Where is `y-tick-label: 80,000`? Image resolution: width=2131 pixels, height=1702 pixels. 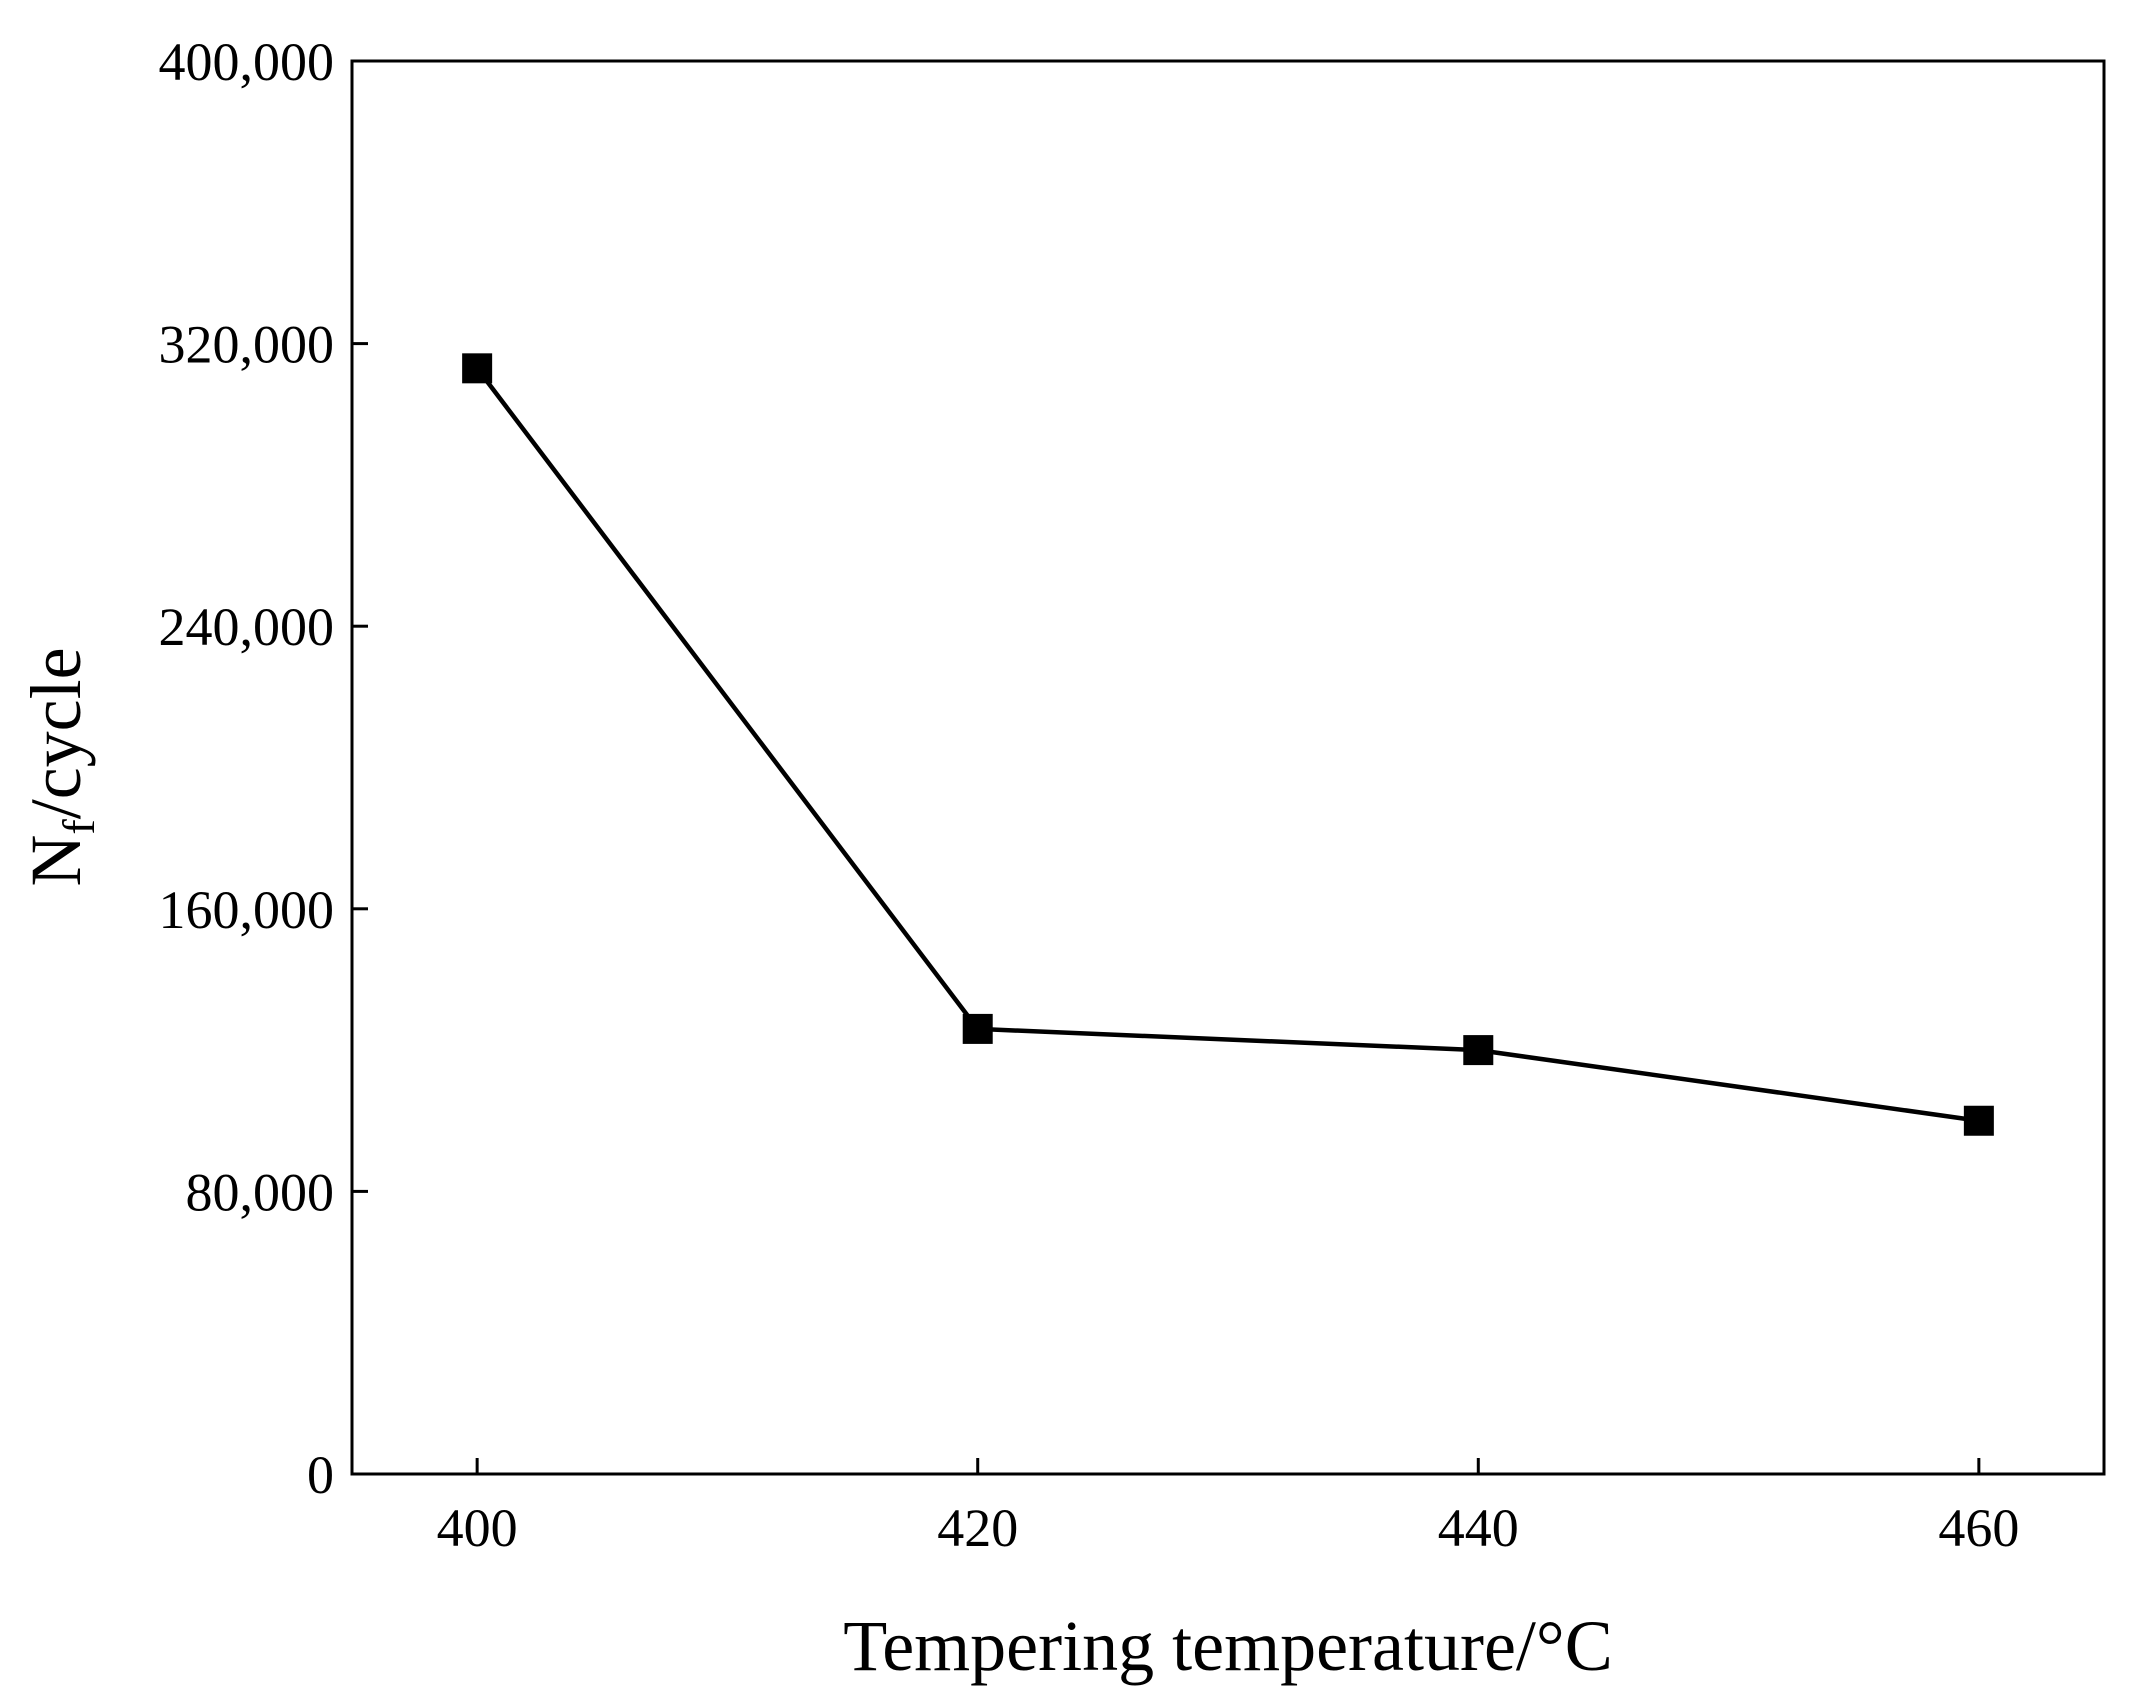
y-tick-label: 80,000 is located at coordinates (260, 1192).